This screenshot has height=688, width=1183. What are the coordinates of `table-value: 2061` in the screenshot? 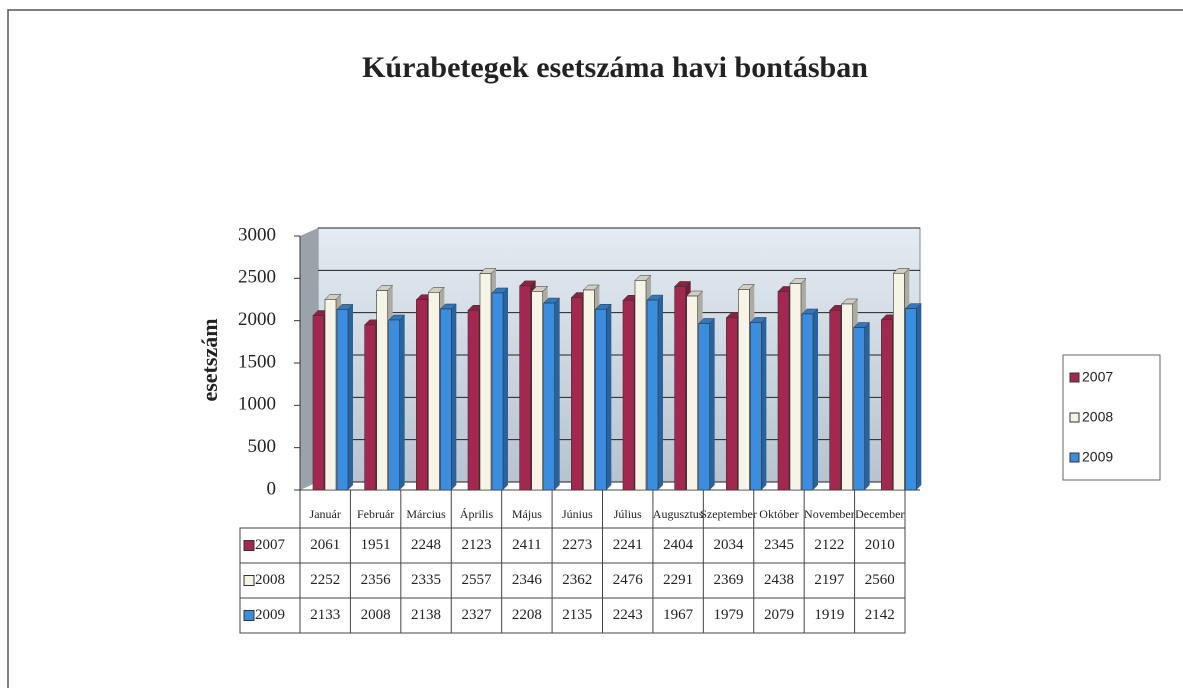 It's located at (325, 545).